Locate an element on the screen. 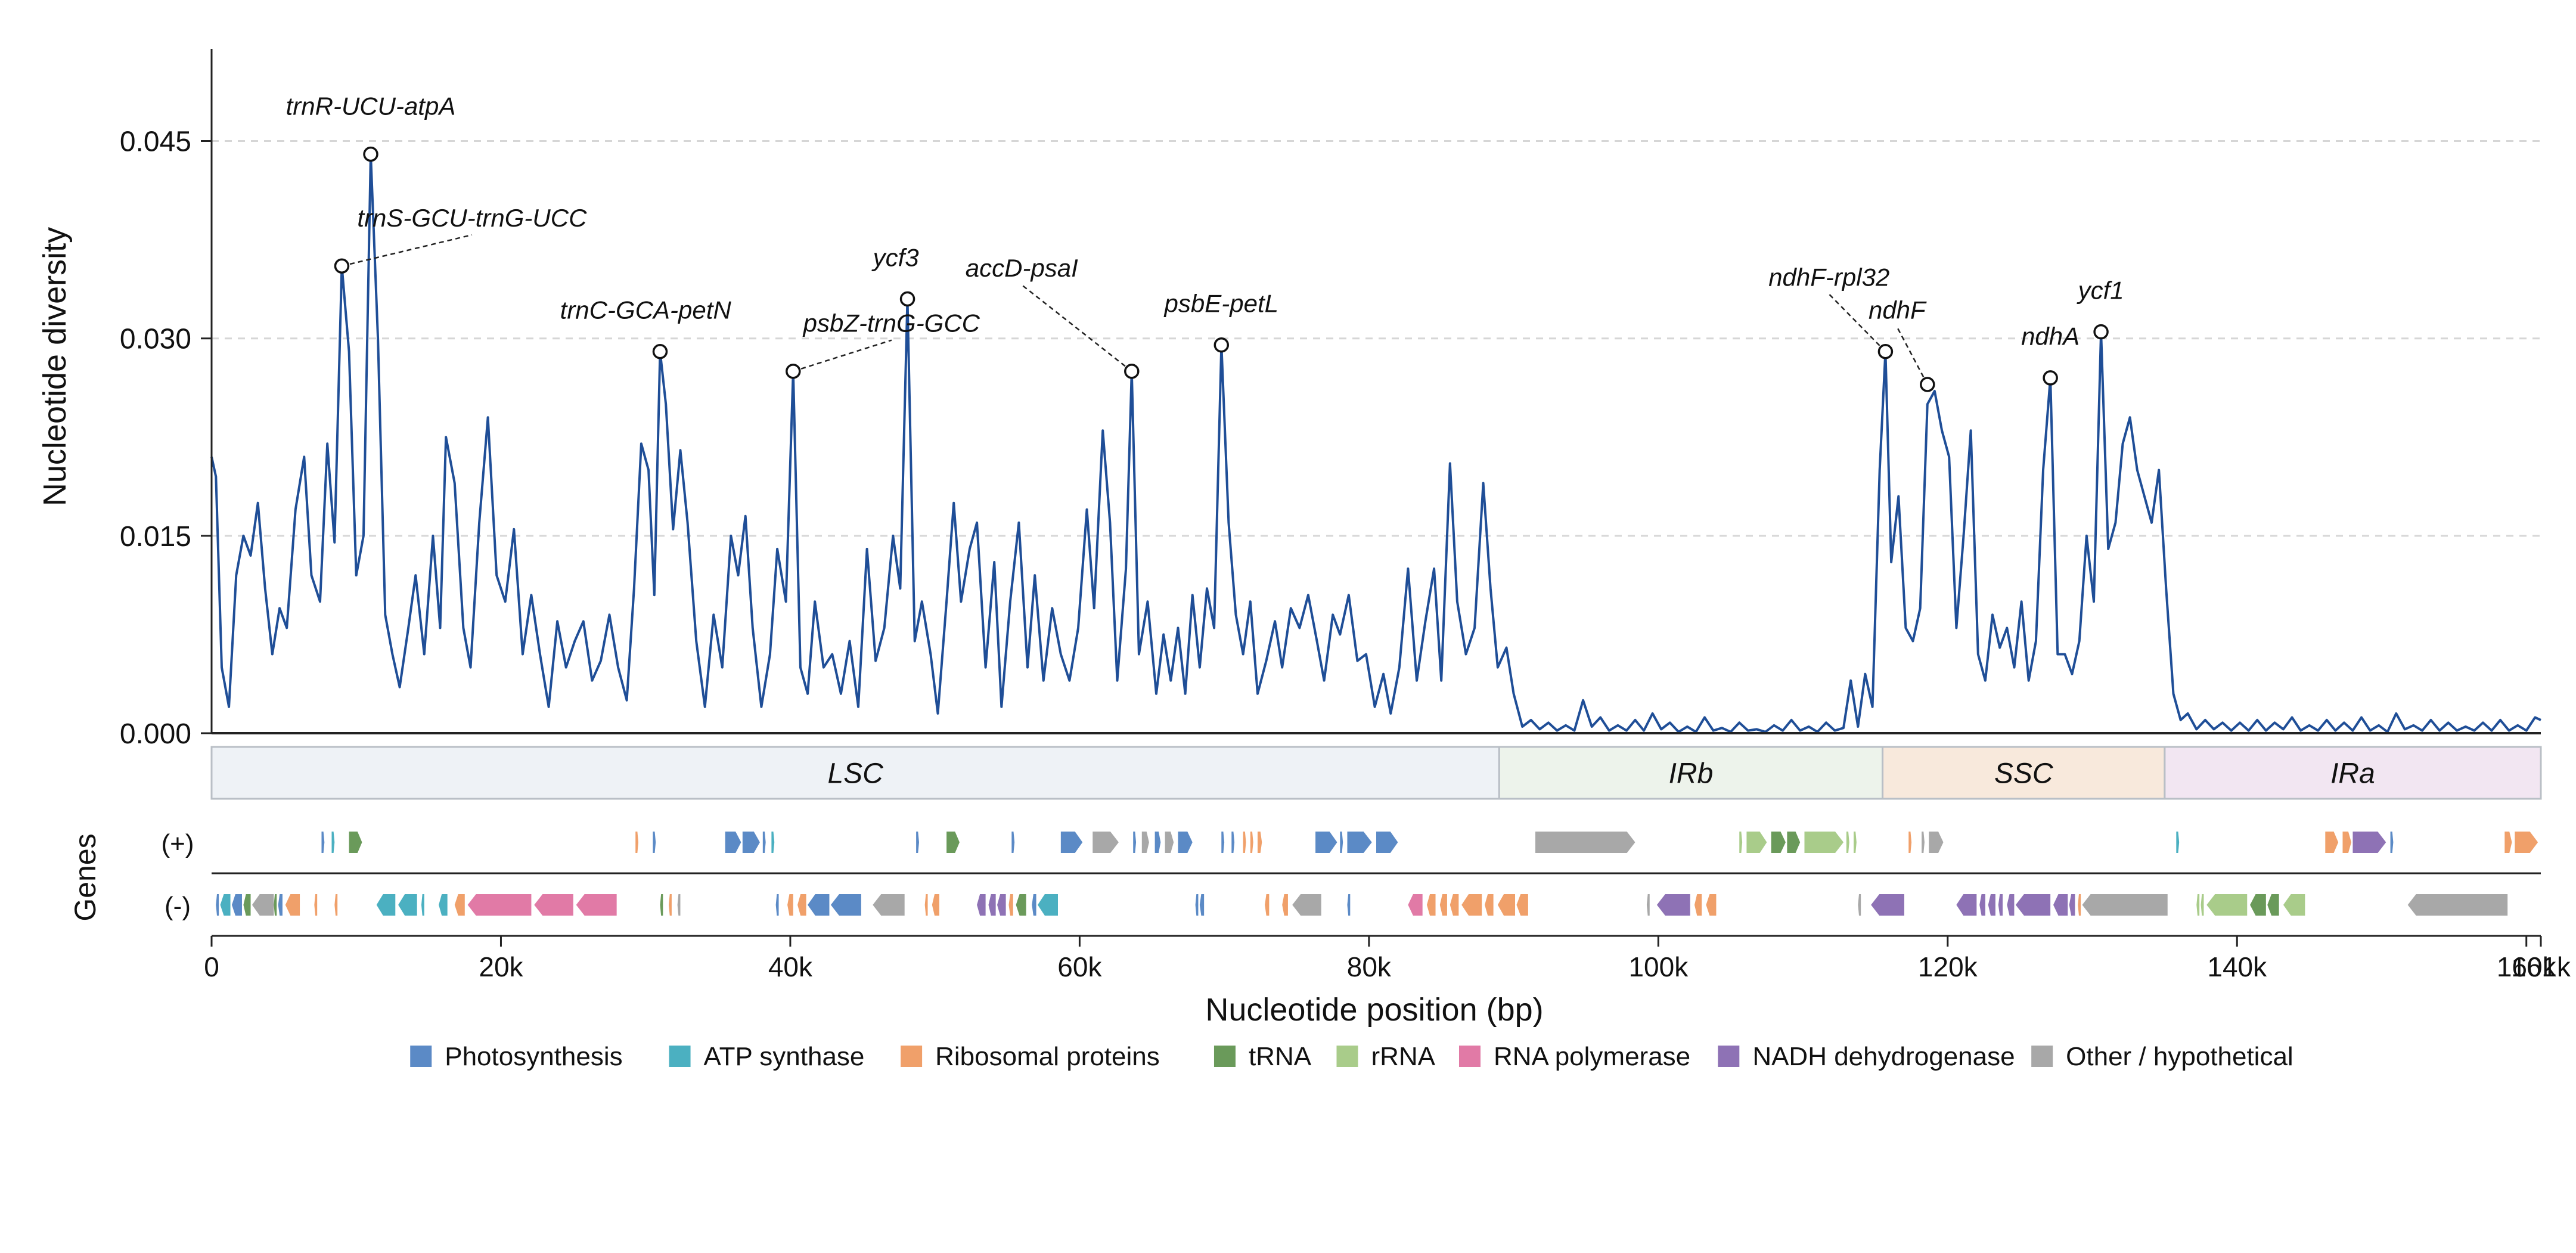  annotation-label: ndhF-rpl32 is located at coordinates (1829, 277).